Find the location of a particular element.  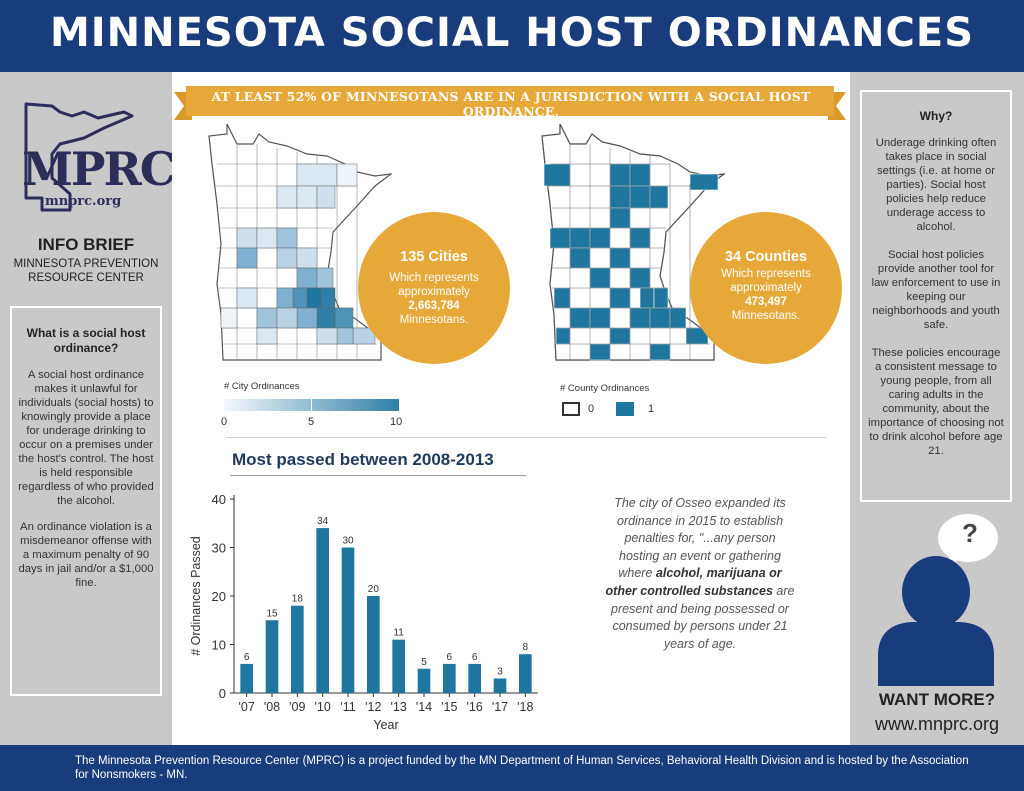

city-legend-title: # City Ordinances is located at coordinates (262, 386).